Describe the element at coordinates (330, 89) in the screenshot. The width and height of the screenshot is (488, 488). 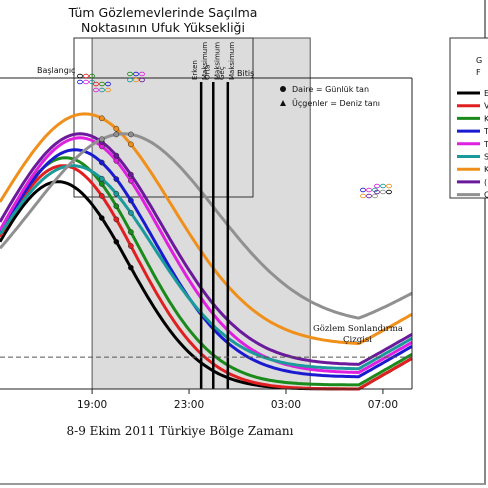
I see `circle-marker-note: Daire = Günlük tan` at that location.